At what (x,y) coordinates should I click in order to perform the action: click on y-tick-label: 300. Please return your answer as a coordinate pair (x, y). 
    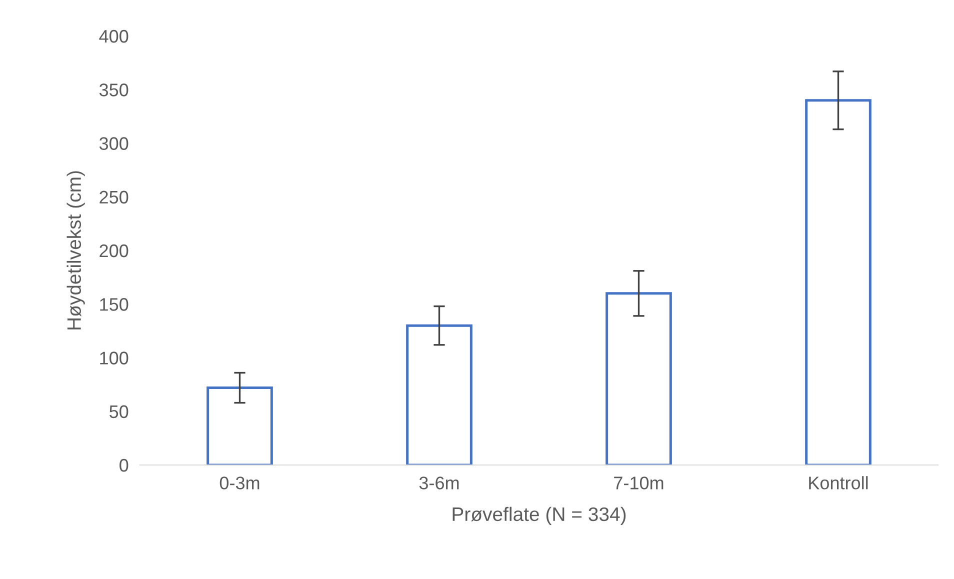
    Looking at the image, I should click on (113, 143).